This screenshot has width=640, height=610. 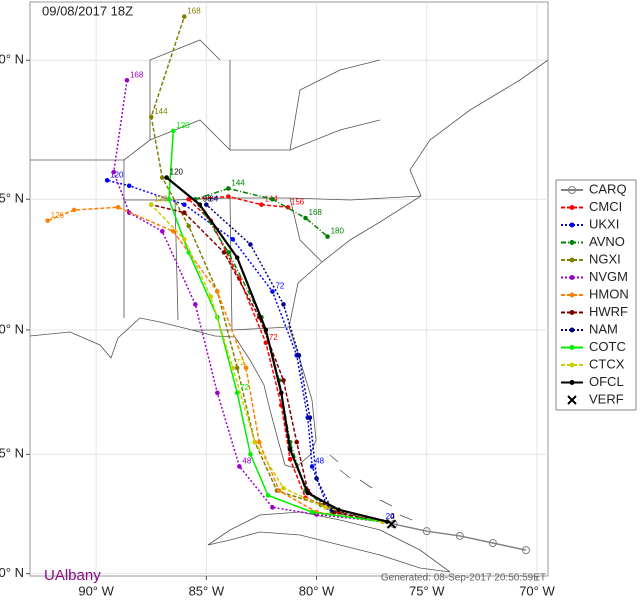 What do you see at coordinates (603, 328) in the screenshot?
I see `legend-label: NAM` at bounding box center [603, 328].